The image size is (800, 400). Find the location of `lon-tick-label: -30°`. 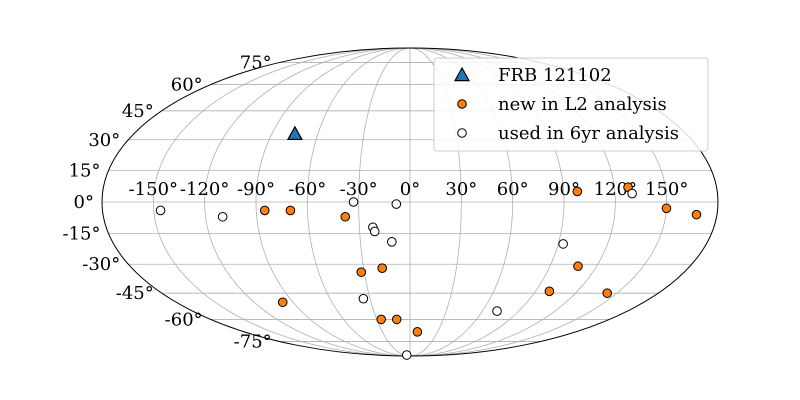

lon-tick-label: -30° is located at coordinates (359, 189).